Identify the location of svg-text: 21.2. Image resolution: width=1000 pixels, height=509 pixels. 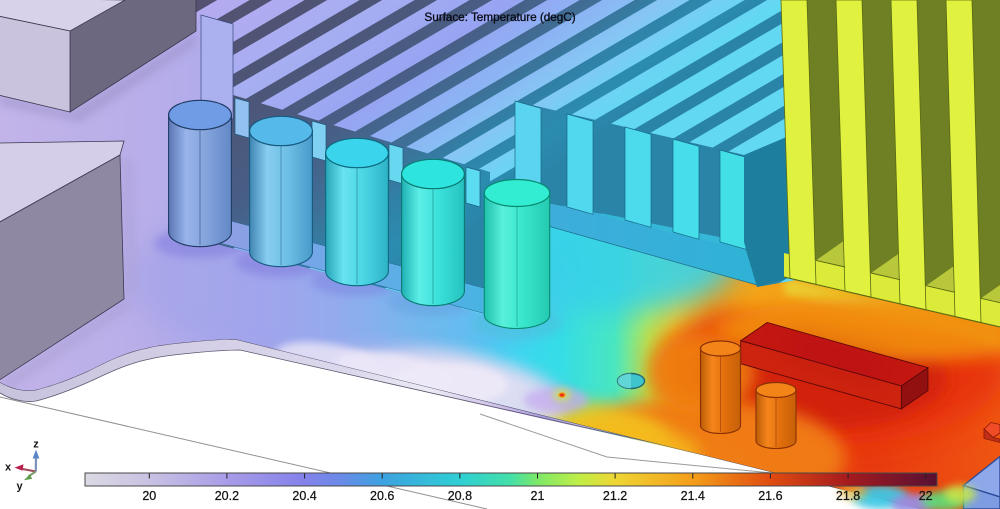
(615, 496).